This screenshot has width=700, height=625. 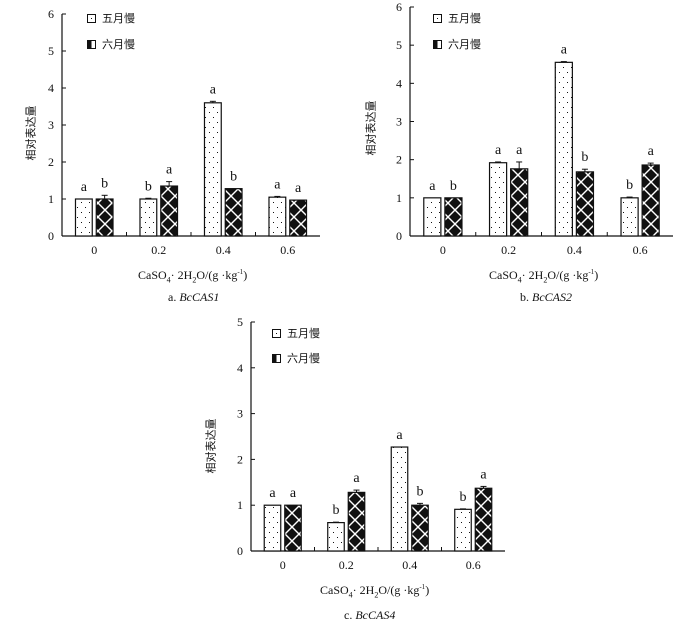 What do you see at coordinates (194, 297) in the screenshot?
I see `panel-caption: a. BcCAS1` at bounding box center [194, 297].